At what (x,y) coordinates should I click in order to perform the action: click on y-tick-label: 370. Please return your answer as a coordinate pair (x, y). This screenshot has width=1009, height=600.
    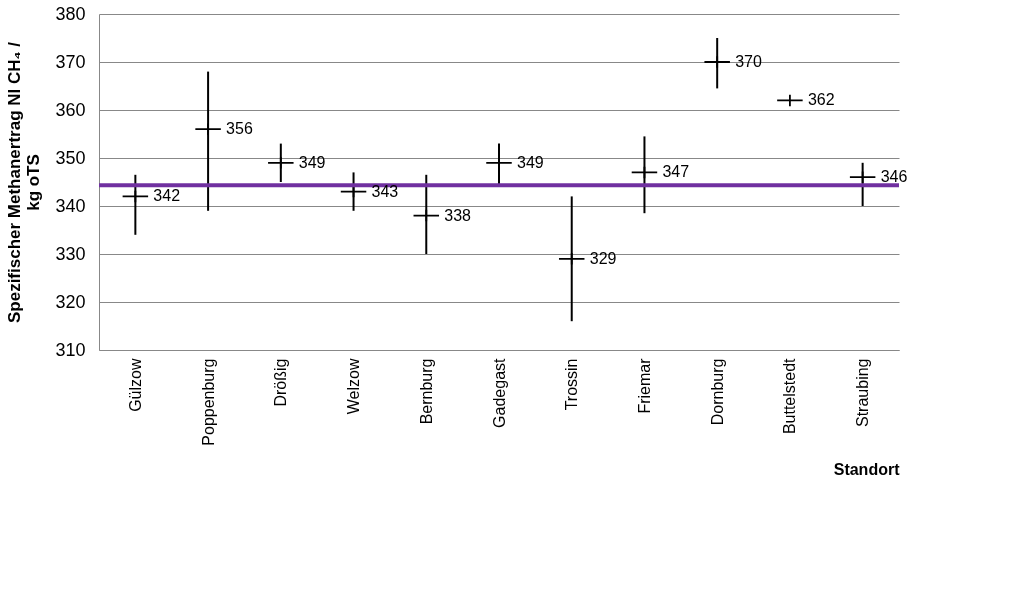
    Looking at the image, I should click on (70, 61).